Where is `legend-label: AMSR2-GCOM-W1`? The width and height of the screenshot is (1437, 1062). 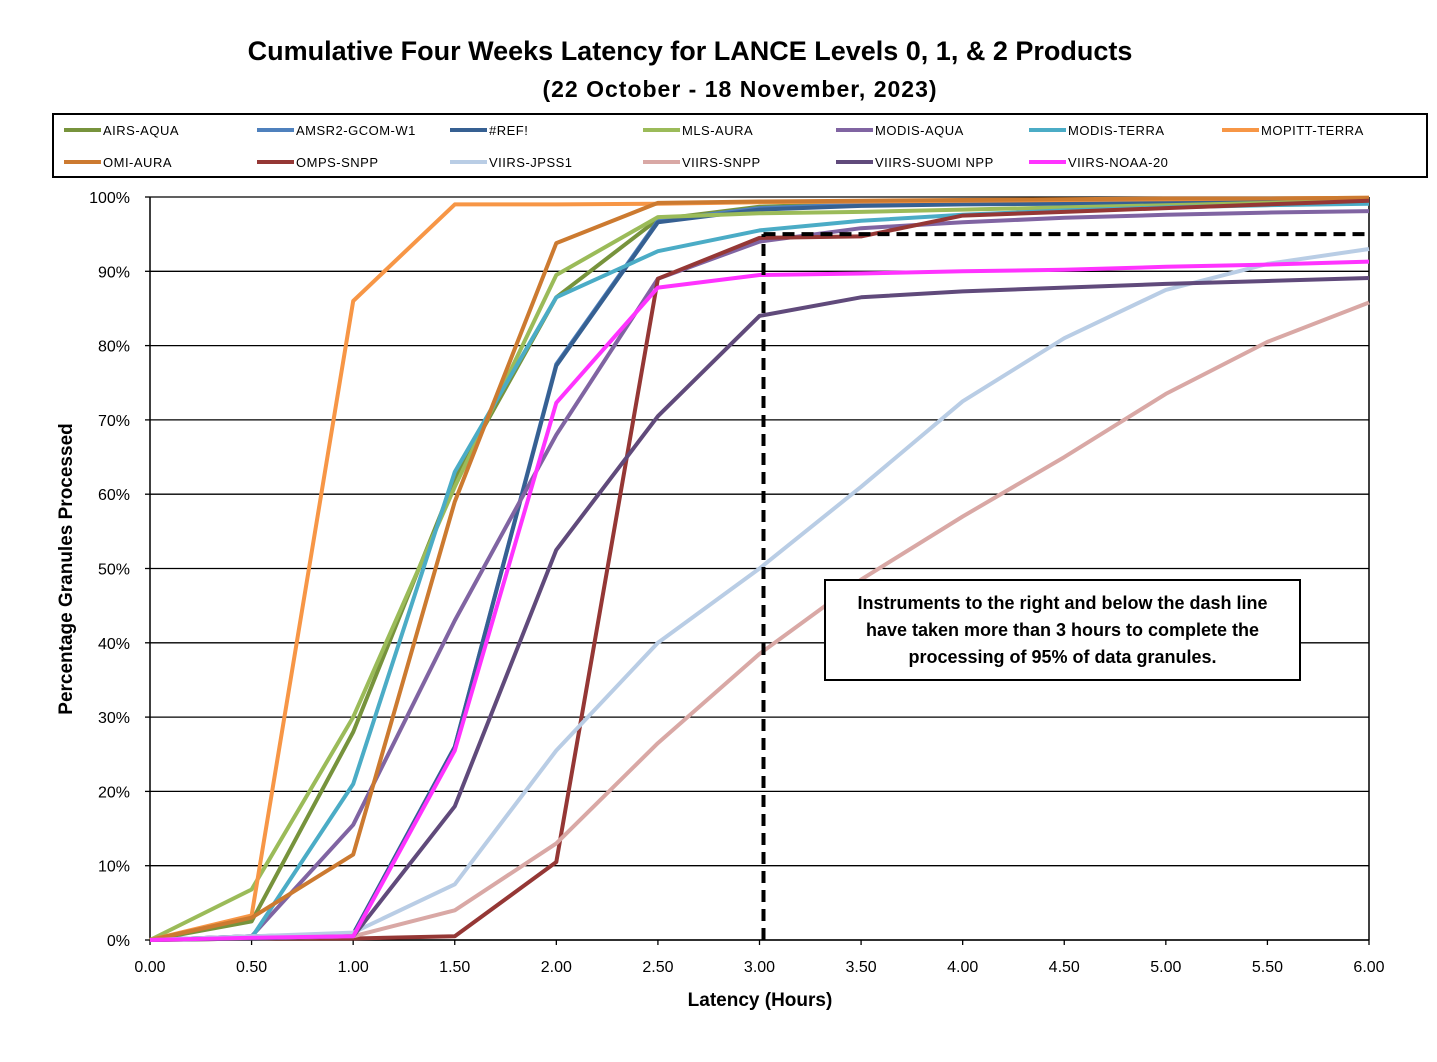 legend-label: AMSR2-GCOM-W1 is located at coordinates (356, 130).